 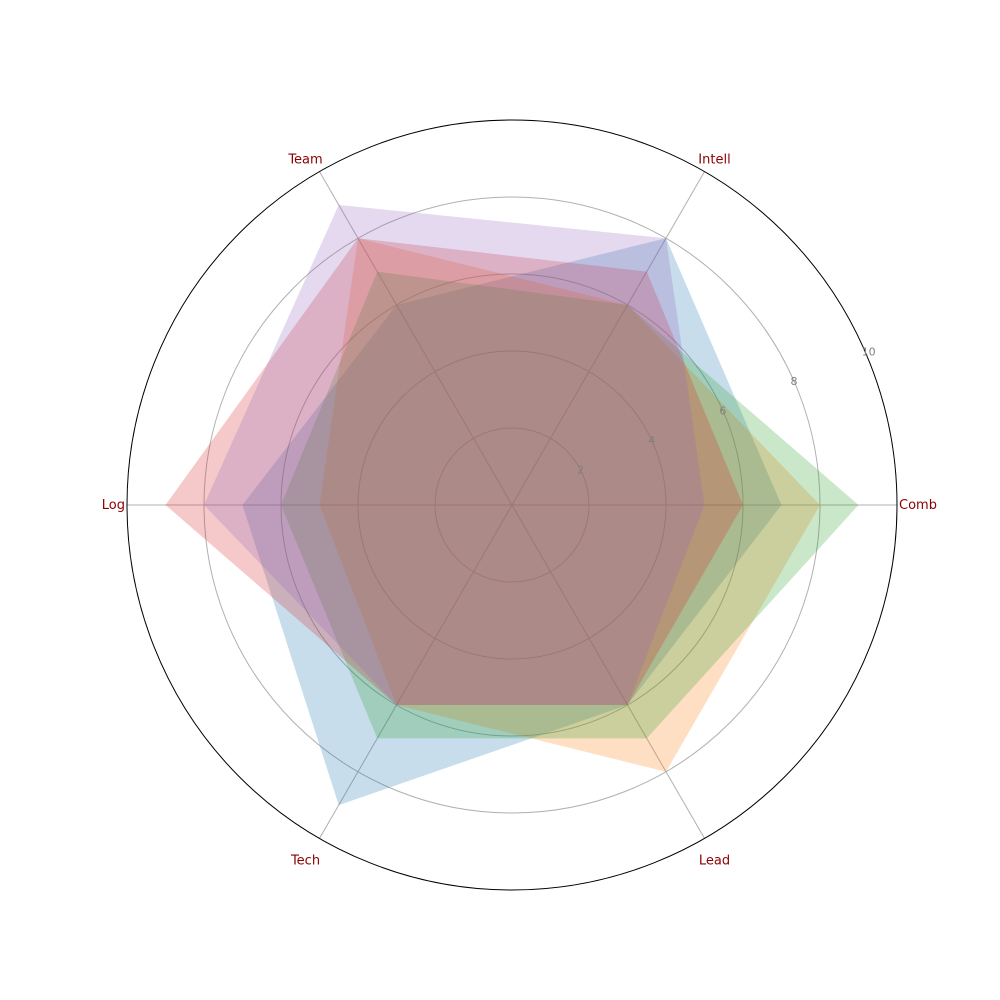 What do you see at coordinates (714, 860) in the screenshot?
I see `axis-label-lead: Lead` at bounding box center [714, 860].